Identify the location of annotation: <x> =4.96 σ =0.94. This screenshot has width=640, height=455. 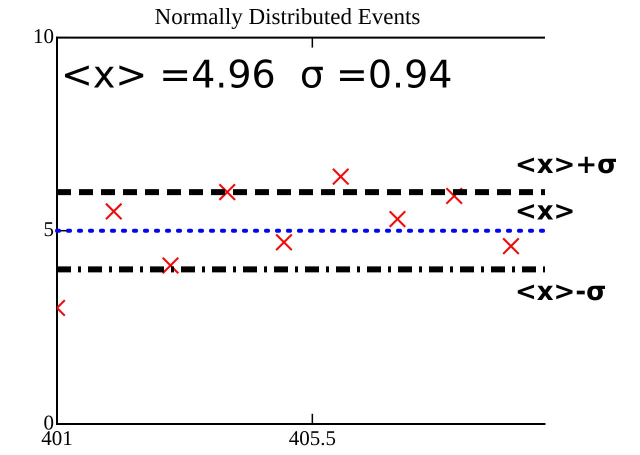
(256, 74).